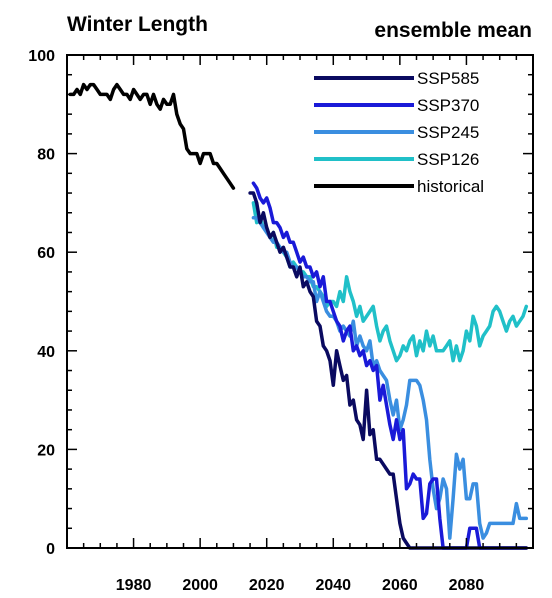  I want to click on x-tick-label: 2060, so click(400, 585).